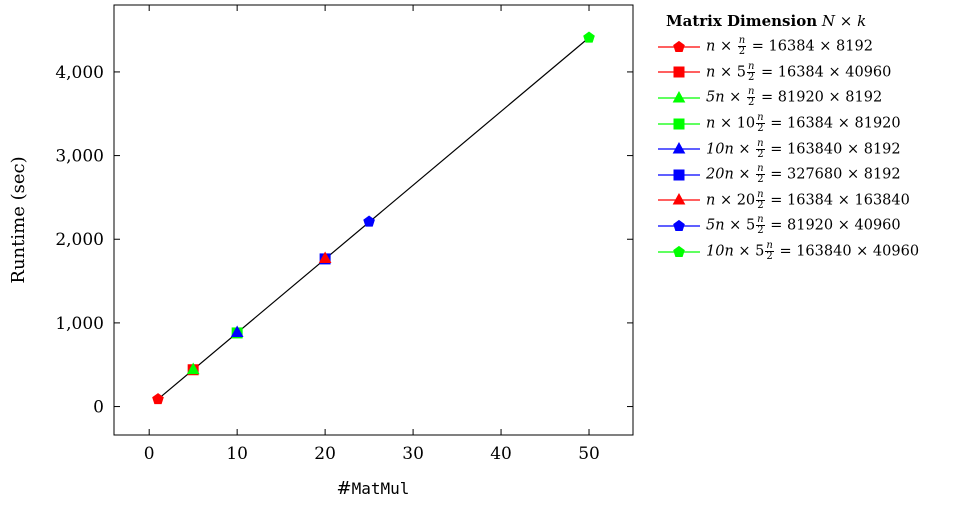 This screenshot has height=508, width=970. What do you see at coordinates (837, 200) in the screenshot?
I see `legend-label-dimensions: = 16384 × 163840` at bounding box center [837, 200].